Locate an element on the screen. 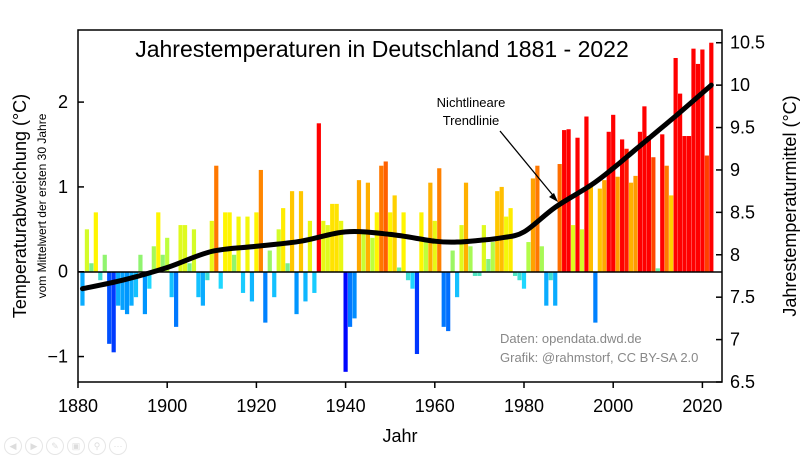  bar-1906 is located at coordinates (194, 250).